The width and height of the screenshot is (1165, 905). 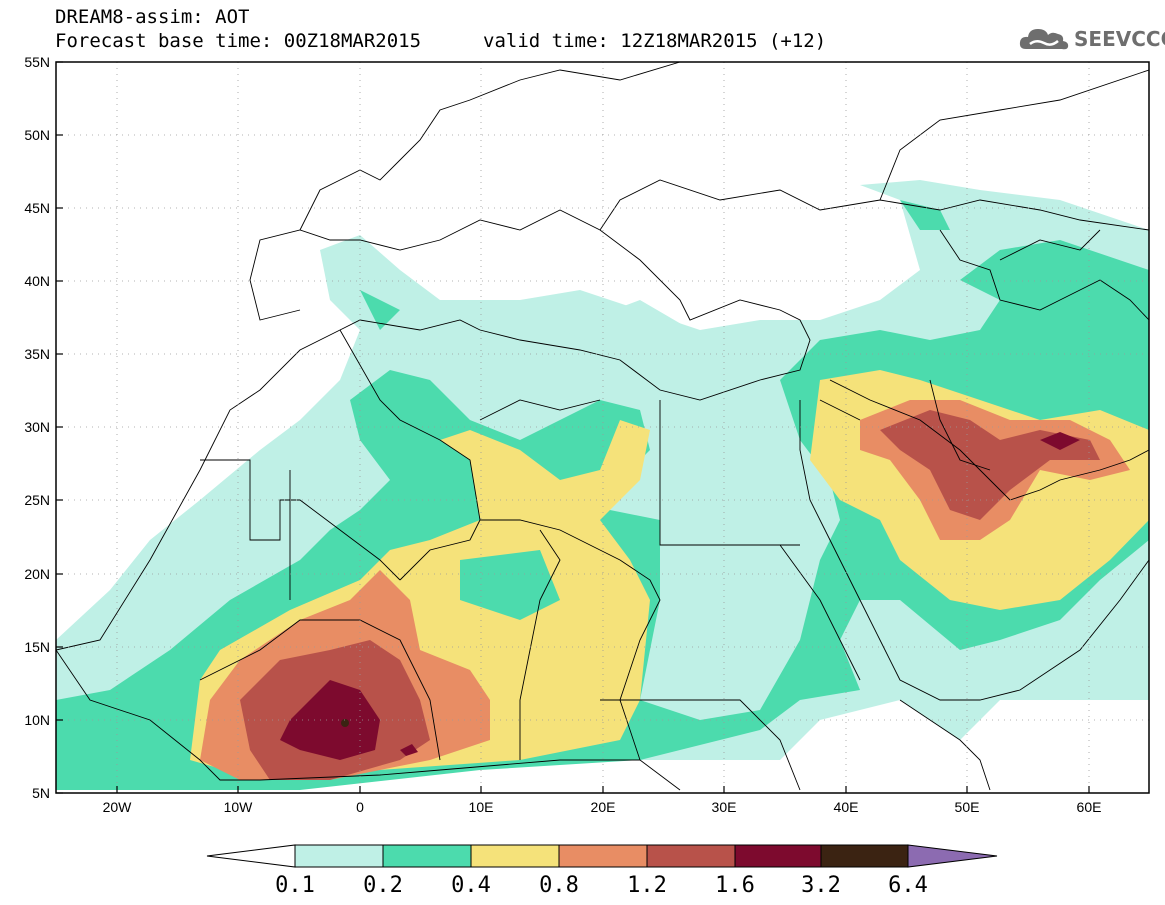 I want to click on colorbar-label: 0.1, so click(x=295, y=885).